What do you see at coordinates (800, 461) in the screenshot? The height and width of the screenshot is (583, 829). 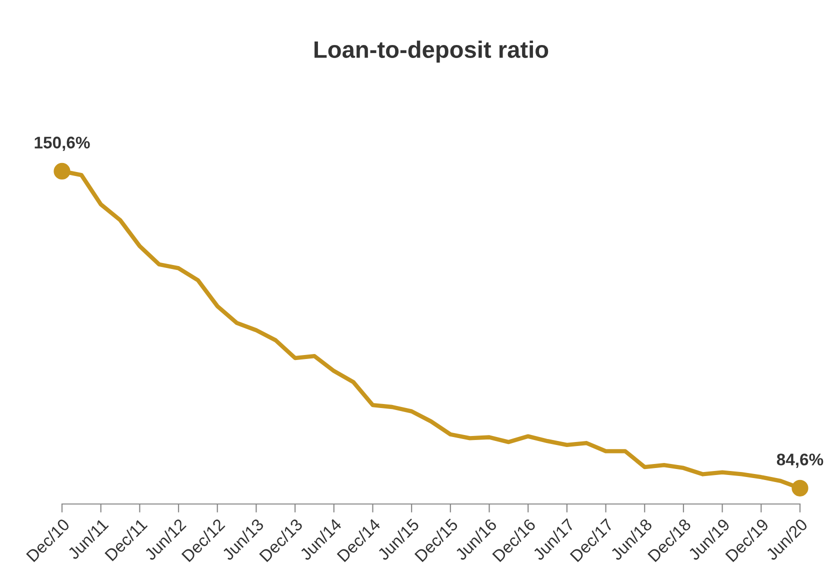 I see `data-label: 84,6%` at bounding box center [800, 461].